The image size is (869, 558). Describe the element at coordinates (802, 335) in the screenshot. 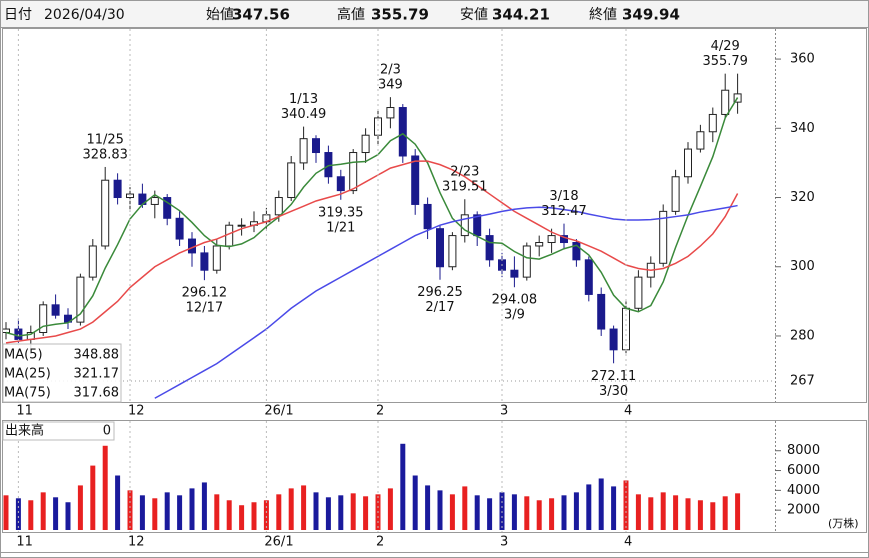

I see `y-tick-label: 280` at that location.